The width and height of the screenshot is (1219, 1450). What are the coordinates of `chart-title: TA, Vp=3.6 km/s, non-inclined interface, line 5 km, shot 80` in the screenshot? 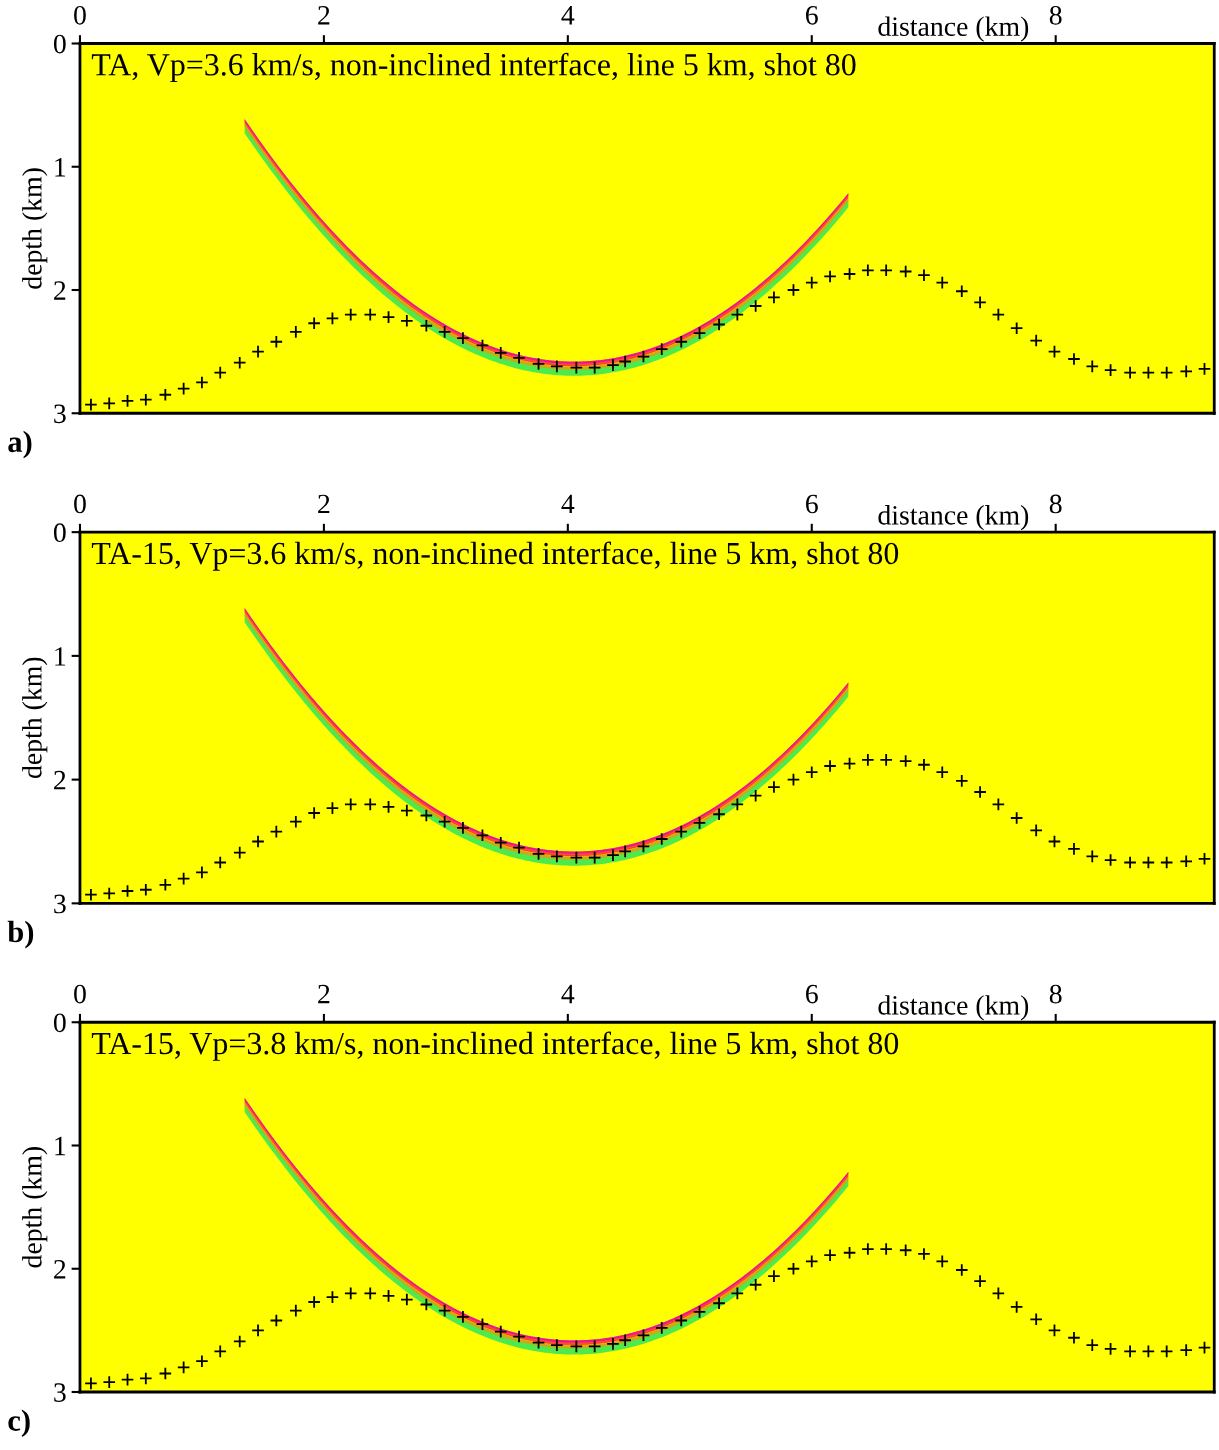 It's located at (473, 67).